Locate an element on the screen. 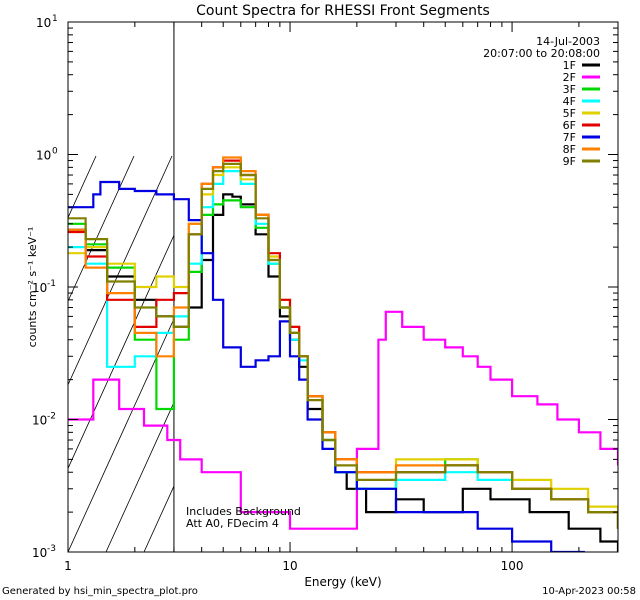  y-tick-label-10-1: 10 1 is located at coordinates (47, 22).